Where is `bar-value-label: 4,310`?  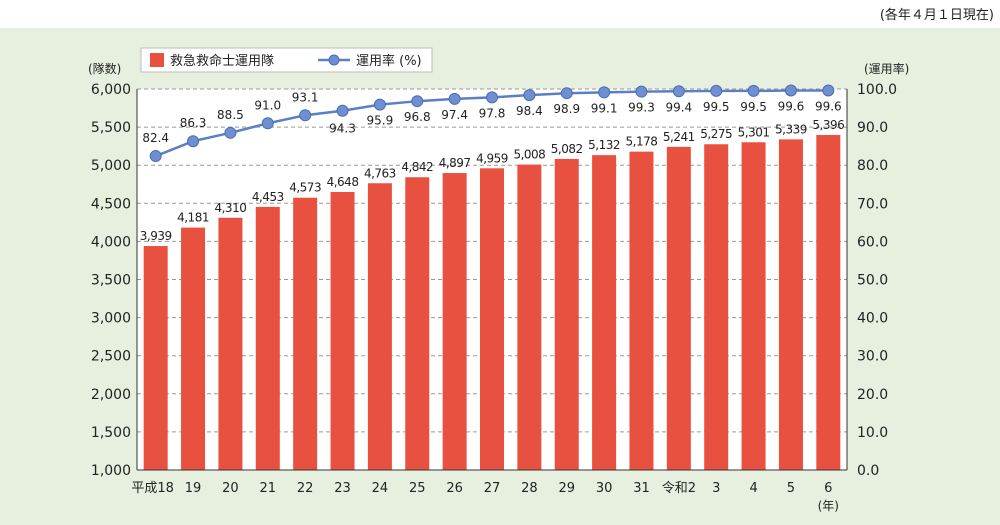
bar-value-label: 4,310 is located at coordinates (230, 208).